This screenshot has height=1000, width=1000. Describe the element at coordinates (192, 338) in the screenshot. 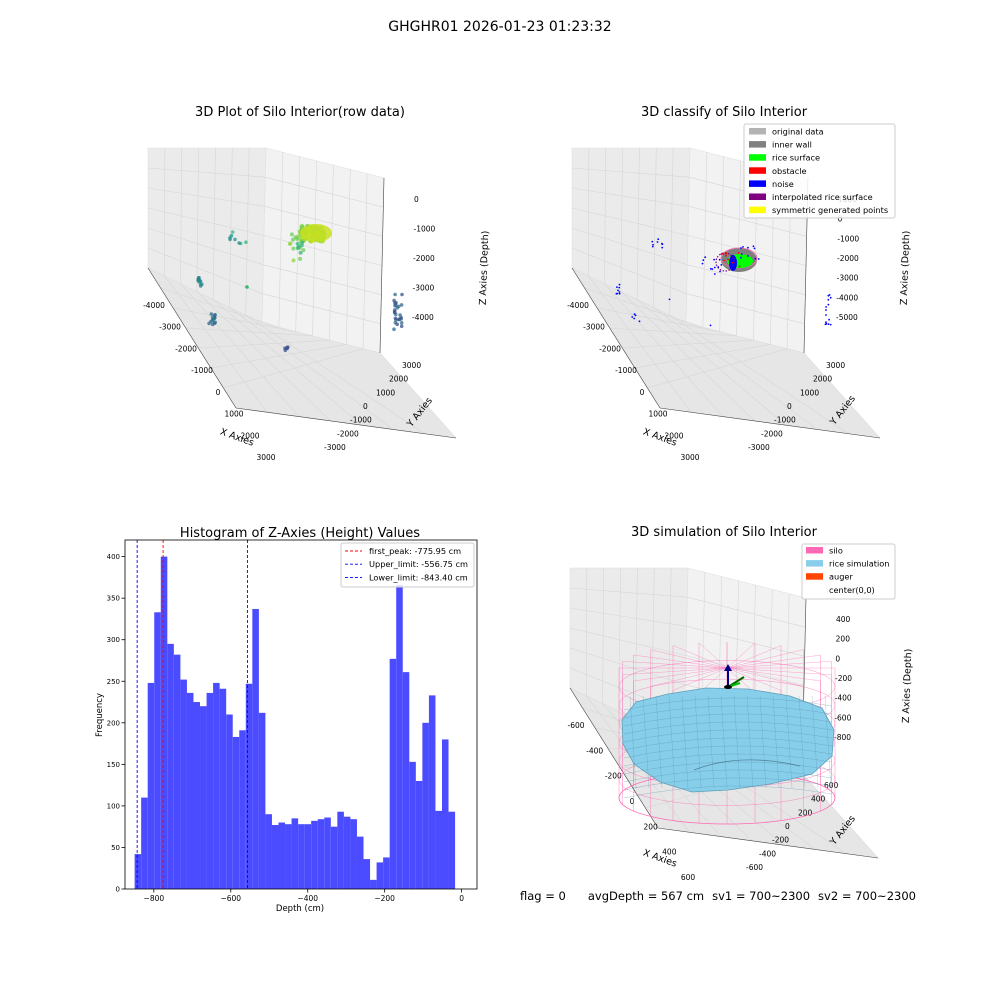

I see `x-axis-line` at that location.